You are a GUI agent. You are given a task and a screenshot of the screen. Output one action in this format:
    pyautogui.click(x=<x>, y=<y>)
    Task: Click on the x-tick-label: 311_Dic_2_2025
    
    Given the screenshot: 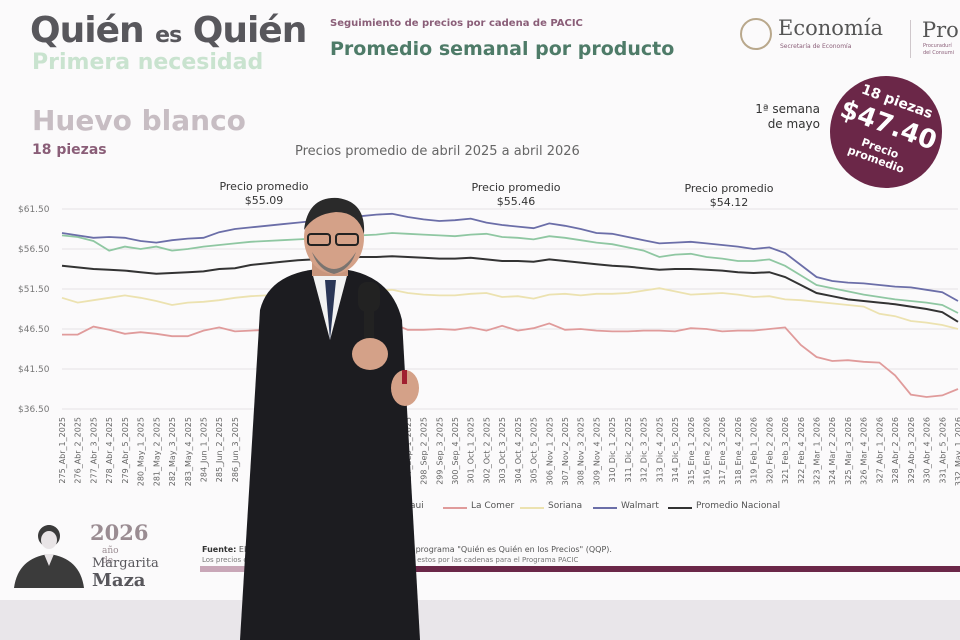 What is the action you would take?
    pyautogui.click(x=628, y=450)
    